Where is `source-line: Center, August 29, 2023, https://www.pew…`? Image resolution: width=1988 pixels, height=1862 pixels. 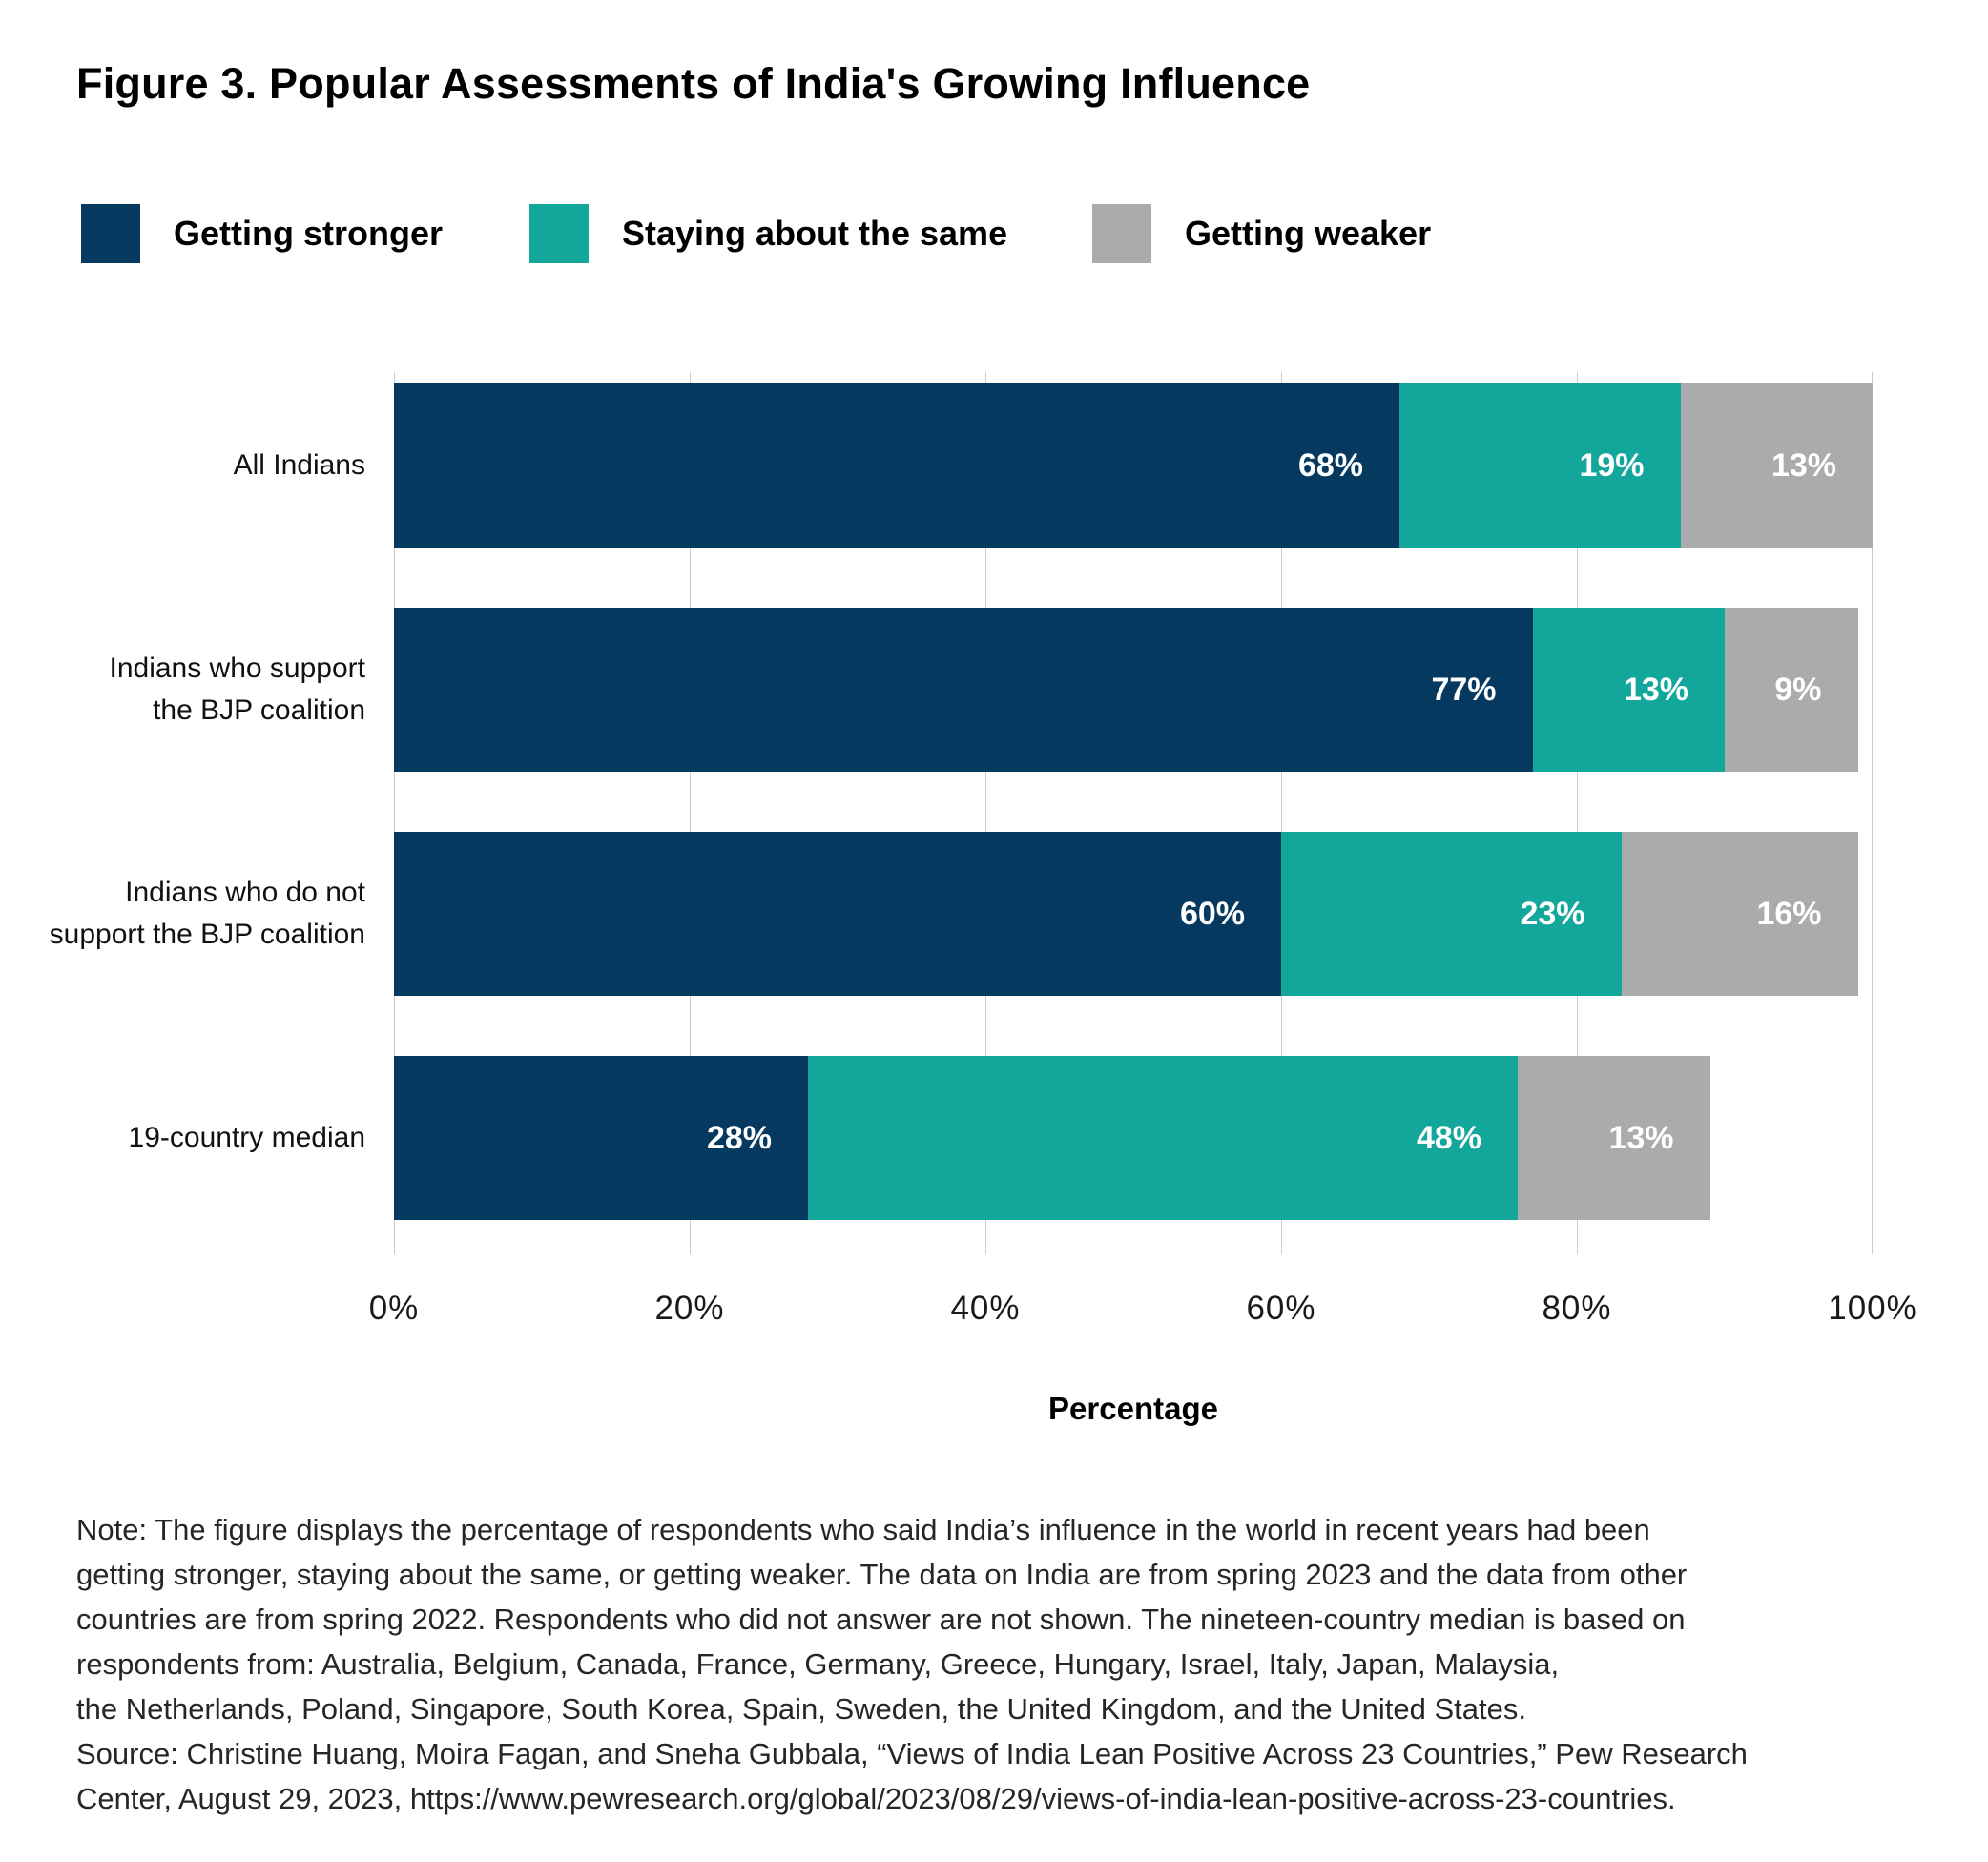
source-line: Center, August 29, 2023, https://www.pew… is located at coordinates (876, 1799).